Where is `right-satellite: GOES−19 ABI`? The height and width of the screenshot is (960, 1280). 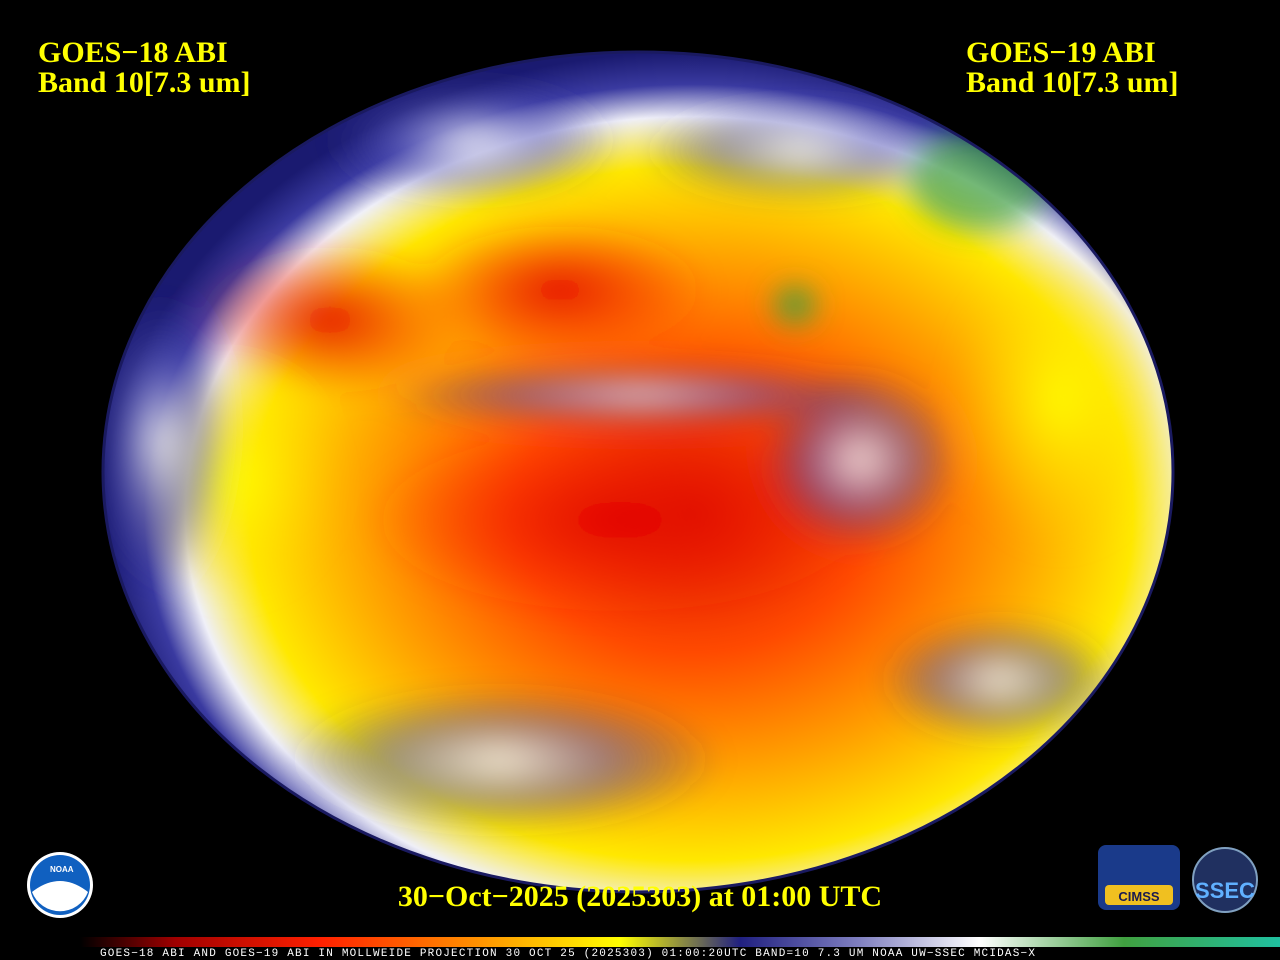 right-satellite: GOES−19 ABI is located at coordinates (1061, 52).